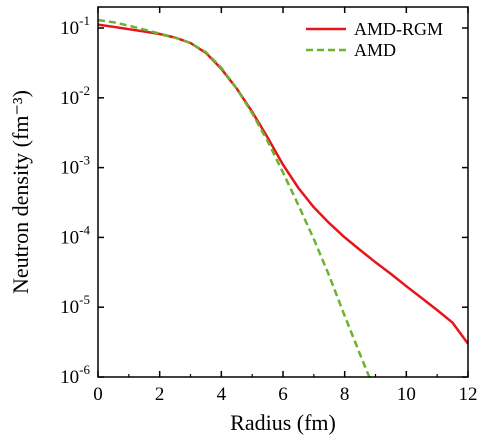 This screenshot has width=481, height=442. Describe the element at coordinates (98, 394) in the screenshot. I see `x-tick-label: 0` at that location.